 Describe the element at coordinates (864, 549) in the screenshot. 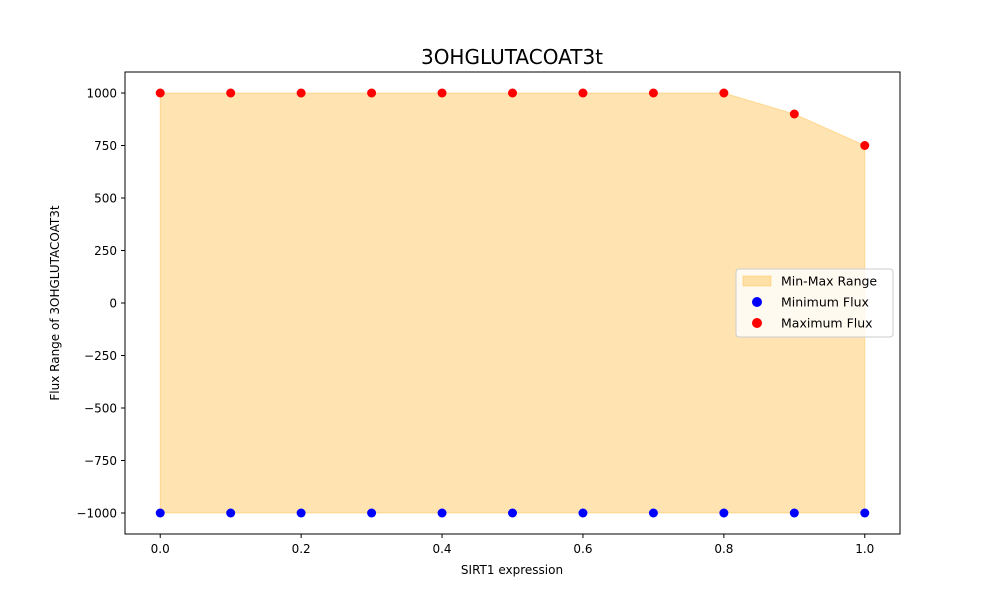

I see `x-tick-label: 1.0` at that location.